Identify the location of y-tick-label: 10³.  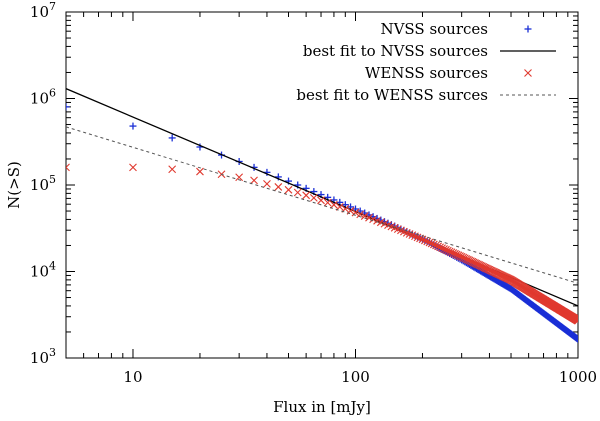
(43, 356).